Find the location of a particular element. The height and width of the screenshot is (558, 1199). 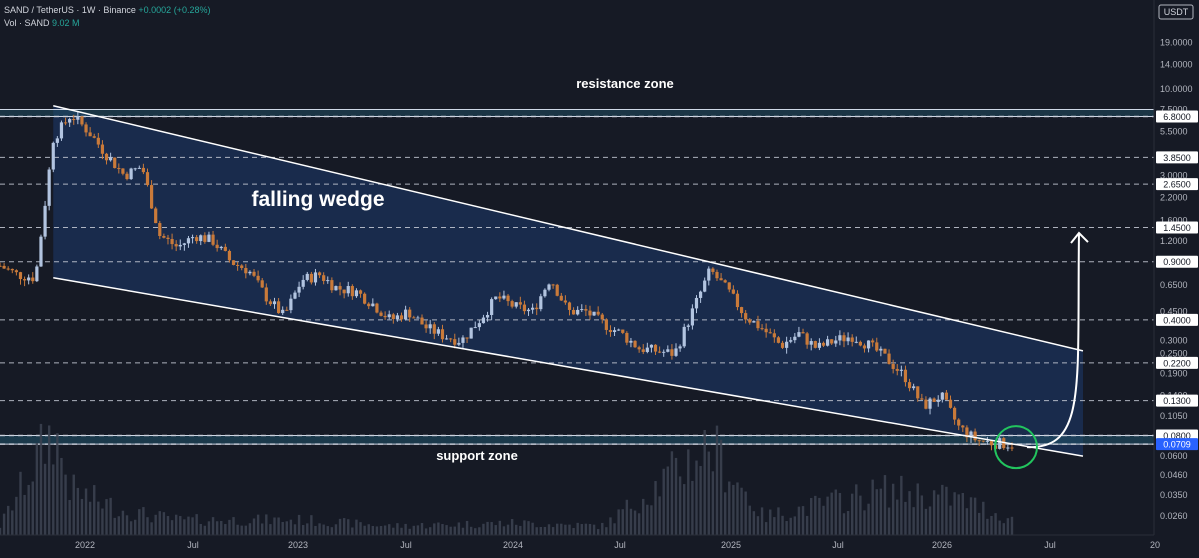

resistance-zone-label: resistance zone is located at coordinates (625, 83).